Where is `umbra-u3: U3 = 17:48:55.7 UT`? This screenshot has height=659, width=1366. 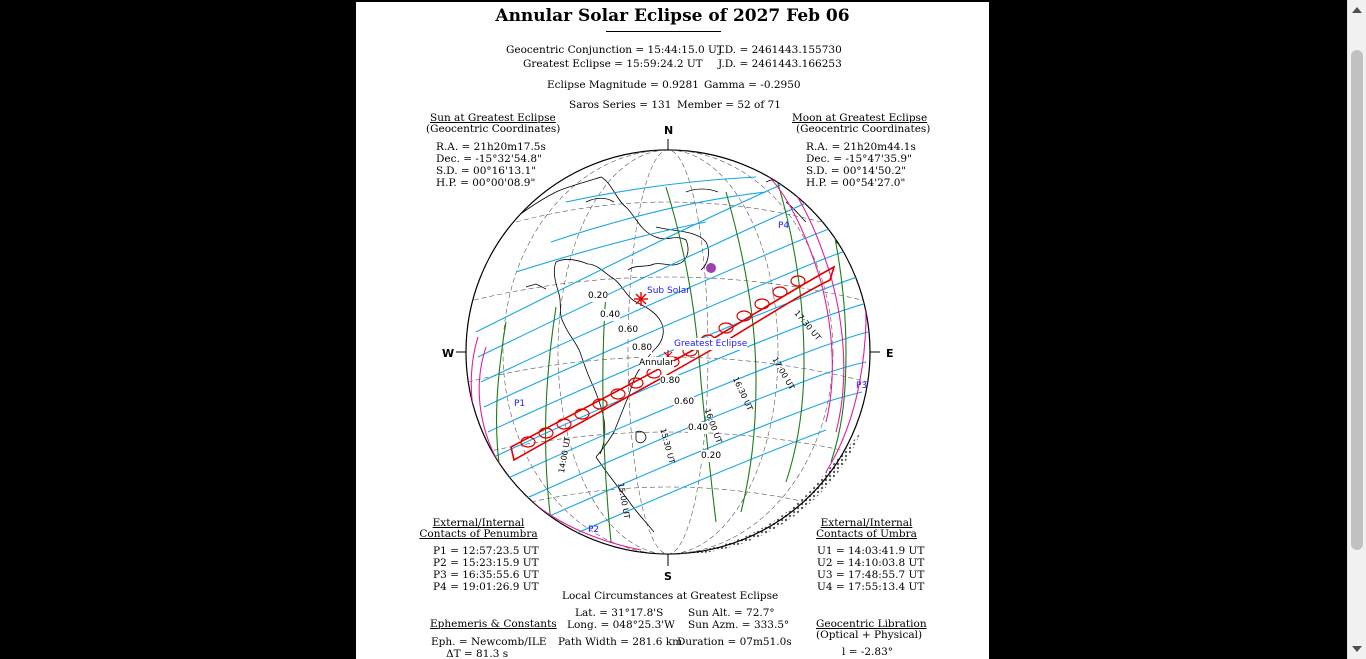 umbra-u3: U3 = 17:48:55.7 UT is located at coordinates (871, 575).